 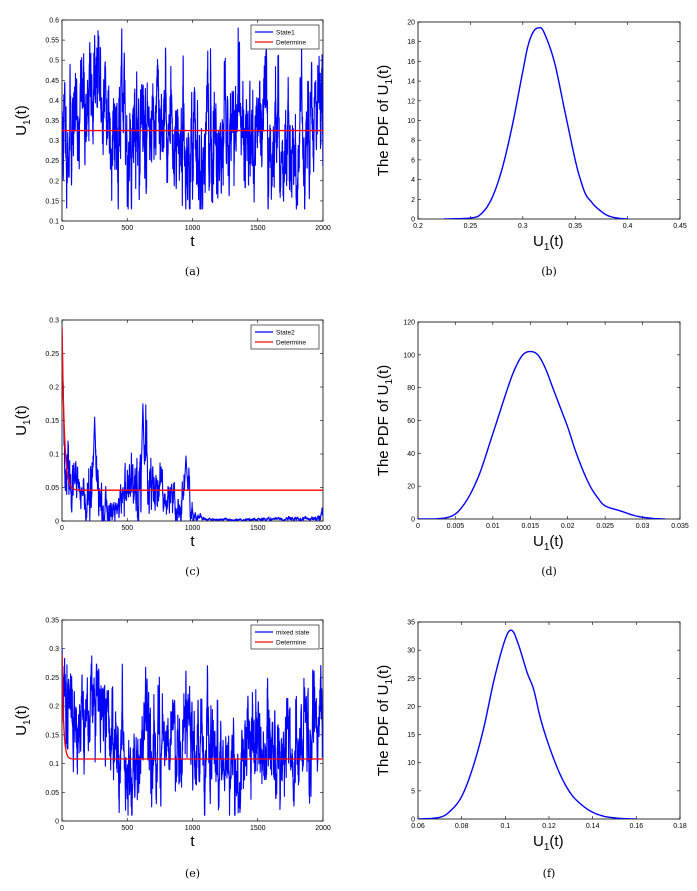 I want to click on x-tick-label: 0.06, so click(x=418, y=826).